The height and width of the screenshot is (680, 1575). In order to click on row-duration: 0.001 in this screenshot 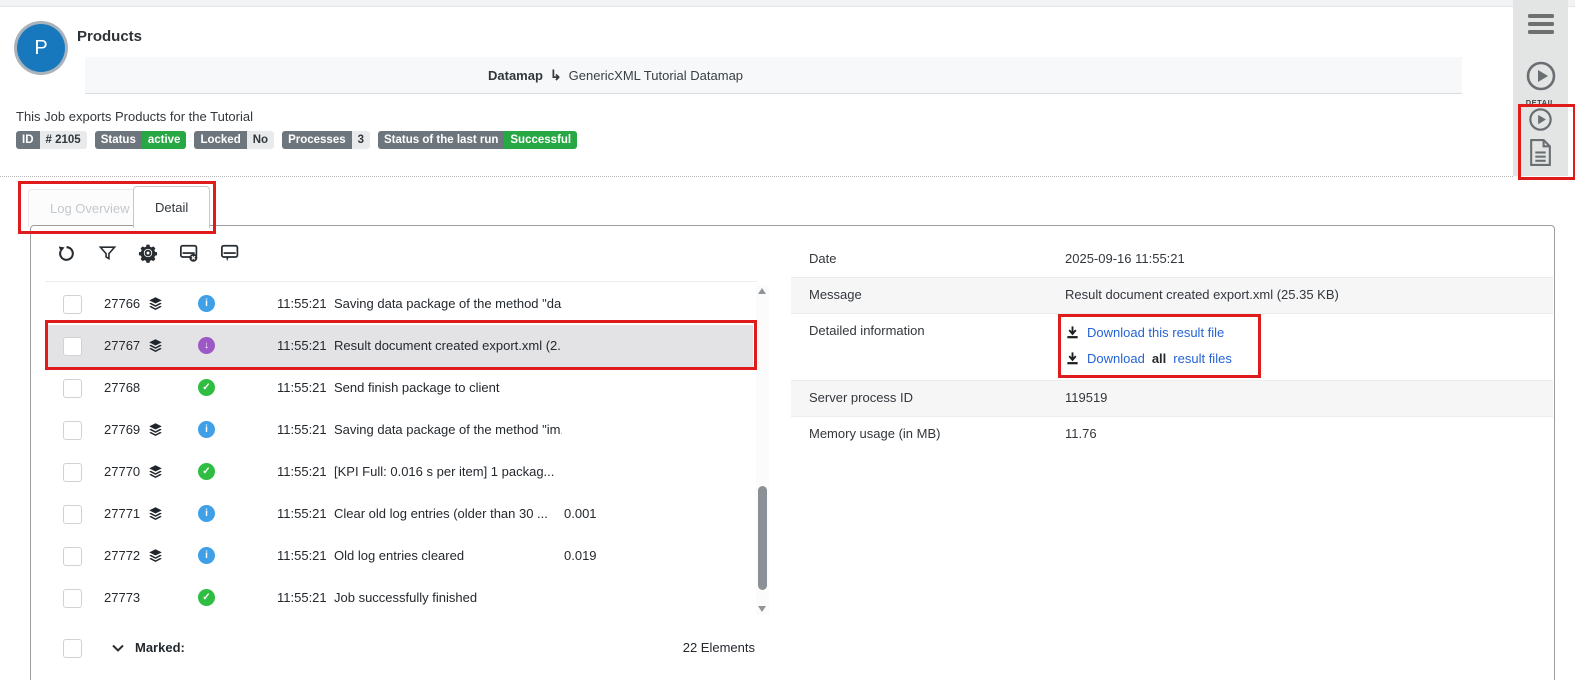, I will do `click(580, 513)`.